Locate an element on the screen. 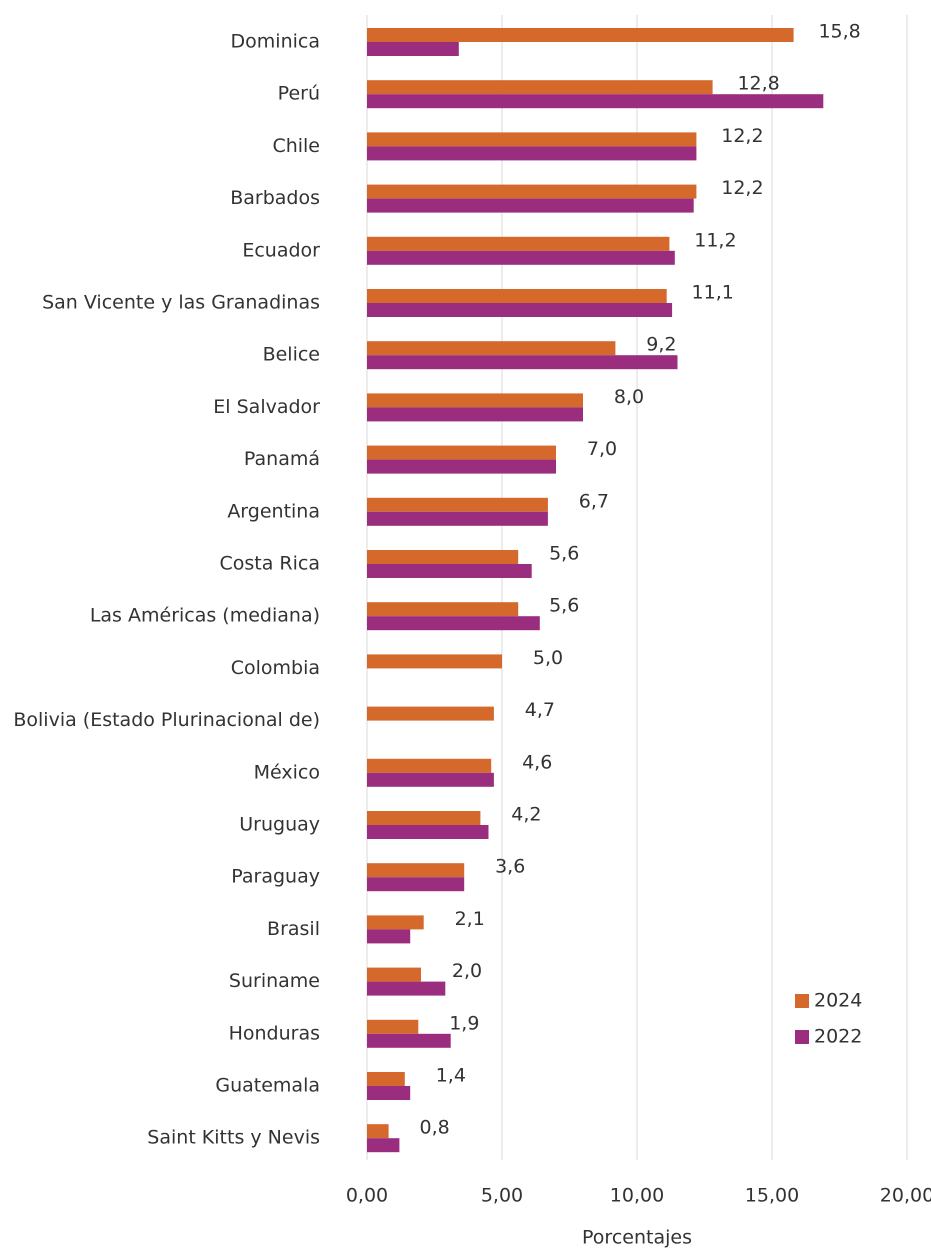  y-tick-label: Chile is located at coordinates (296, 146).